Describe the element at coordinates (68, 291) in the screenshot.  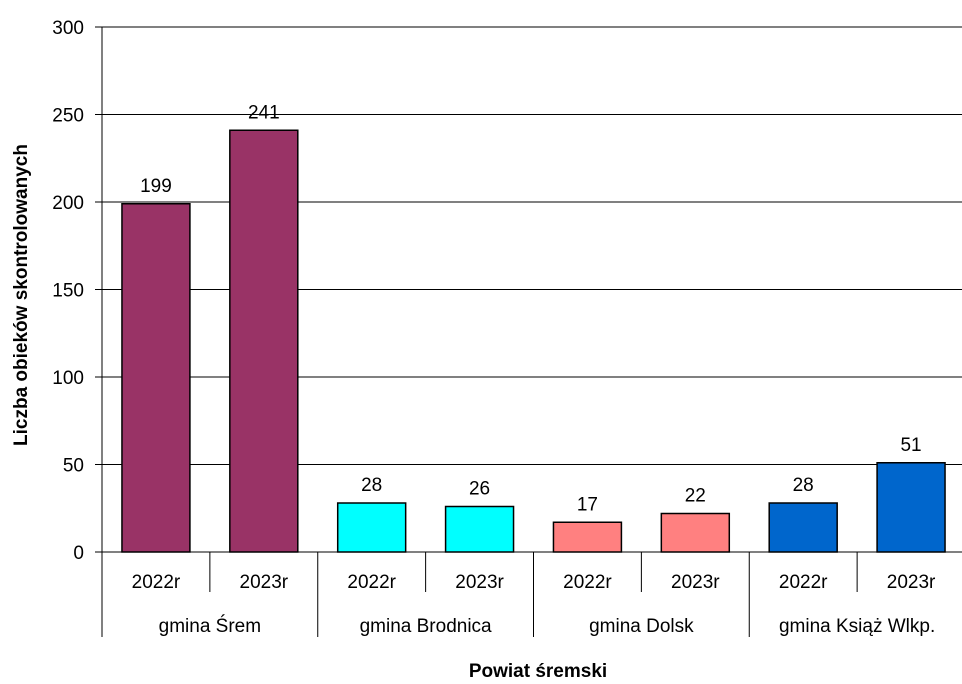
I see `y-tick-label: 150` at that location.